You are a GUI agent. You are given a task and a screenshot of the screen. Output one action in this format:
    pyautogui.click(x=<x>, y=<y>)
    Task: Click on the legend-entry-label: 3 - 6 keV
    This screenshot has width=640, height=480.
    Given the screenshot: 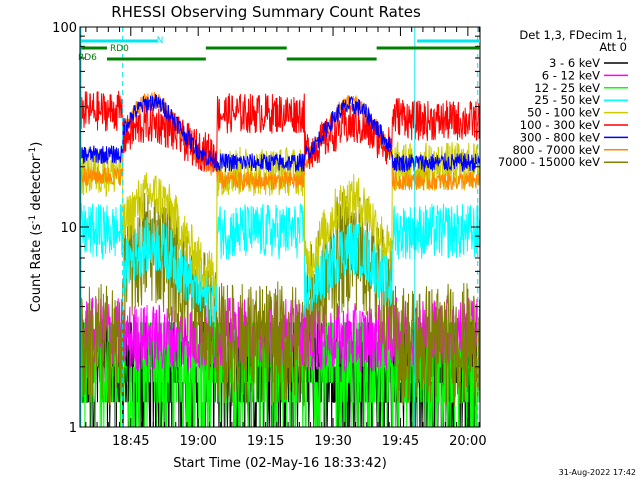 What is the action you would take?
    pyautogui.click(x=574, y=63)
    